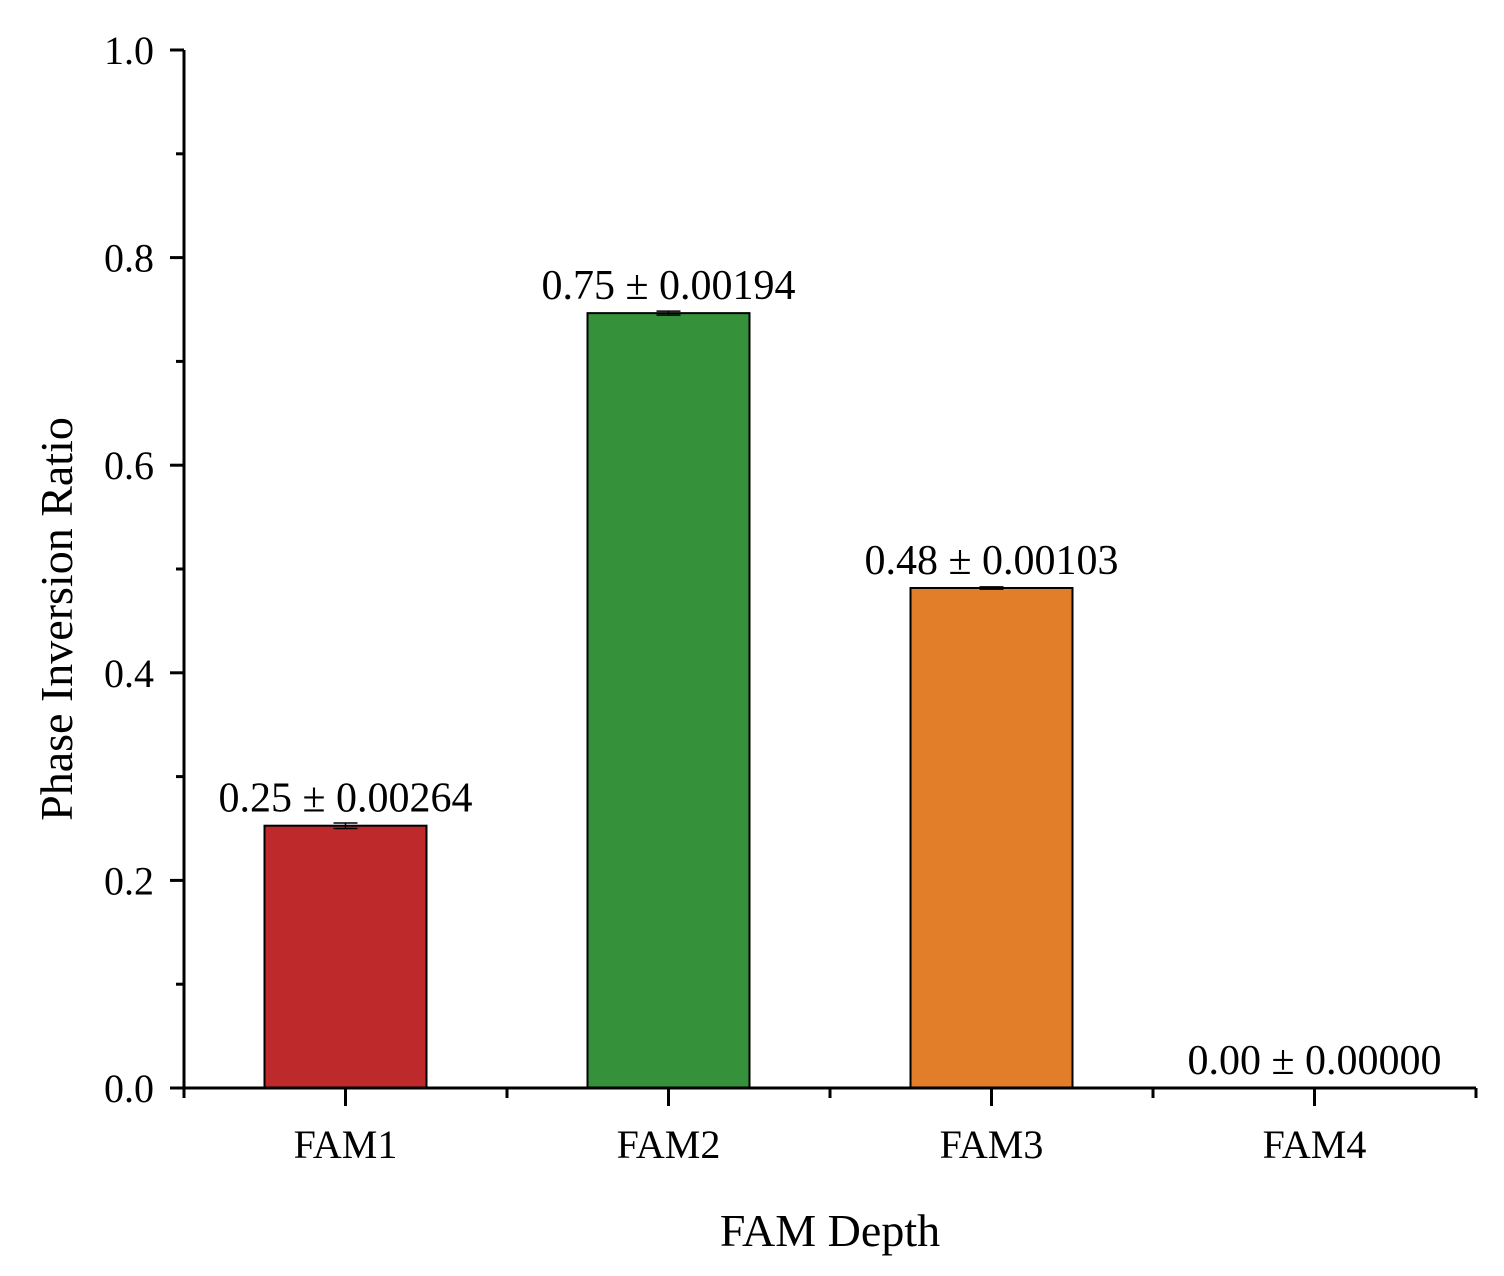 The image size is (1504, 1276). Describe the element at coordinates (144, 569) in the screenshot. I see `y-ticks: 0.0 0.2 0.4 0.6 0.8 1.0` at that location.